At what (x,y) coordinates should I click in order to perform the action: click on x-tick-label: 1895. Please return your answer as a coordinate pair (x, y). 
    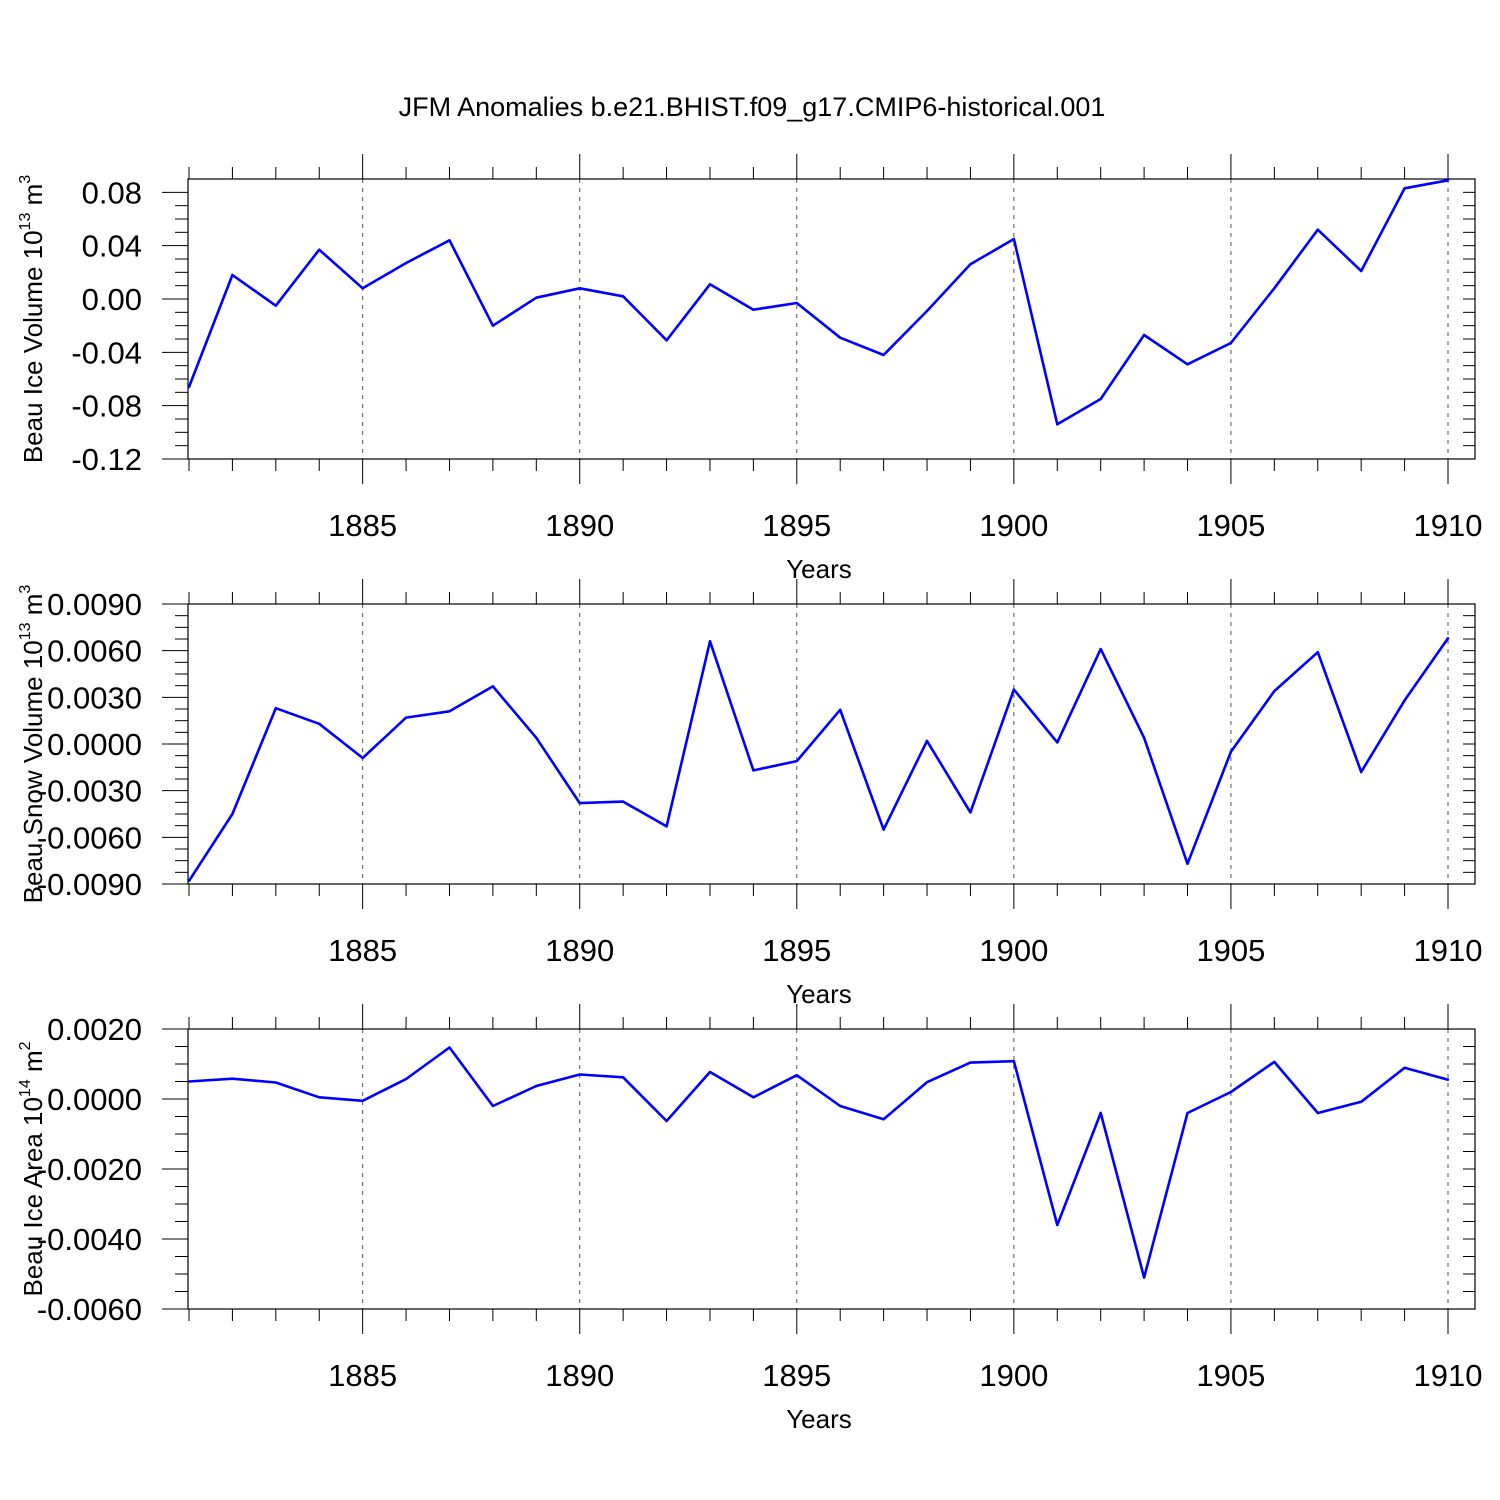
    Looking at the image, I should click on (796, 950).